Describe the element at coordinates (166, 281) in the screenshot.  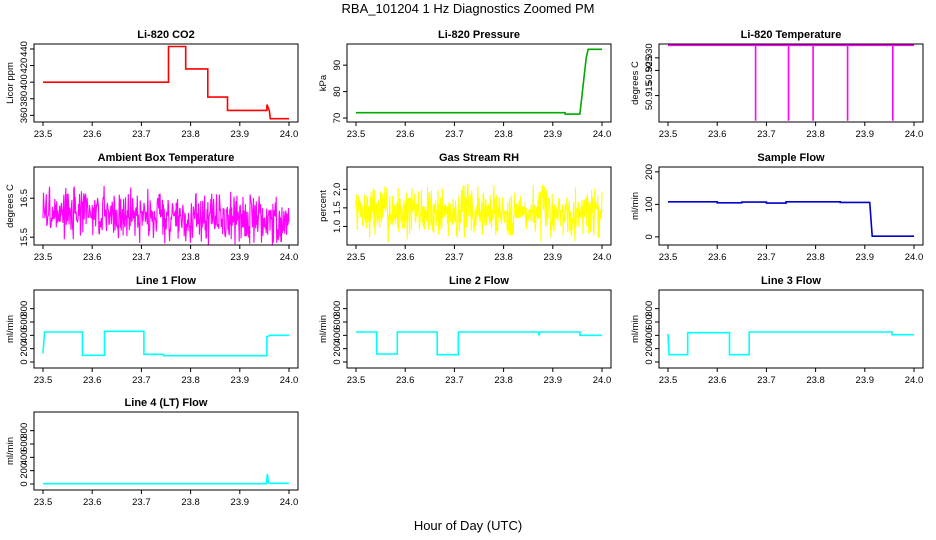
I see `chart-title: Line 1 Flow` at that location.